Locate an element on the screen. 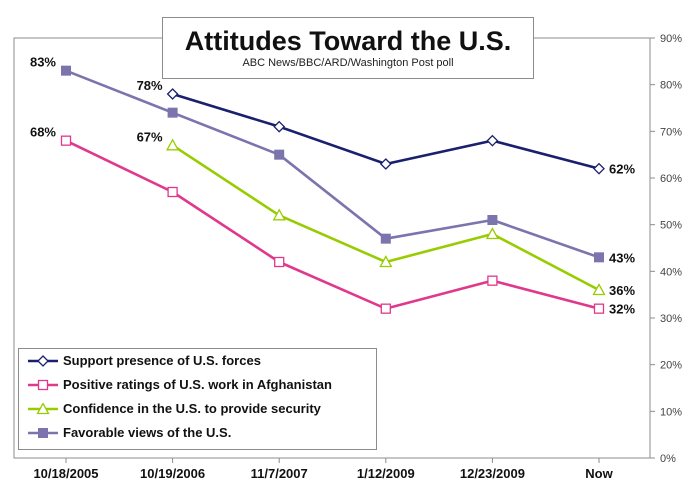  y-tick-label: 10% is located at coordinates (671, 412).